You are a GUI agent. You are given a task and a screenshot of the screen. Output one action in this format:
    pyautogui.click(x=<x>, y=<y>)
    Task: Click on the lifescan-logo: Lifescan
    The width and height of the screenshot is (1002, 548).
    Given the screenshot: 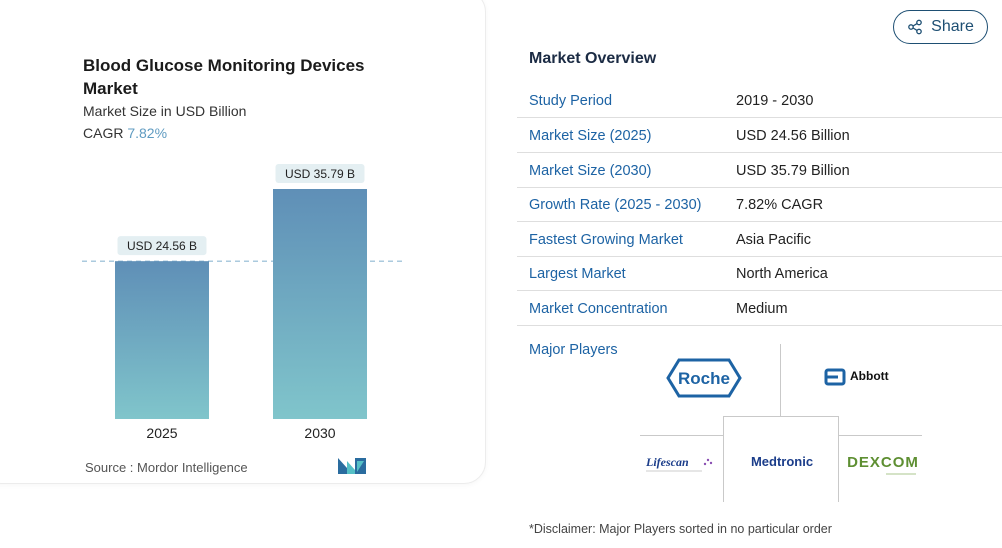 What is the action you would take?
    pyautogui.click(x=680, y=462)
    